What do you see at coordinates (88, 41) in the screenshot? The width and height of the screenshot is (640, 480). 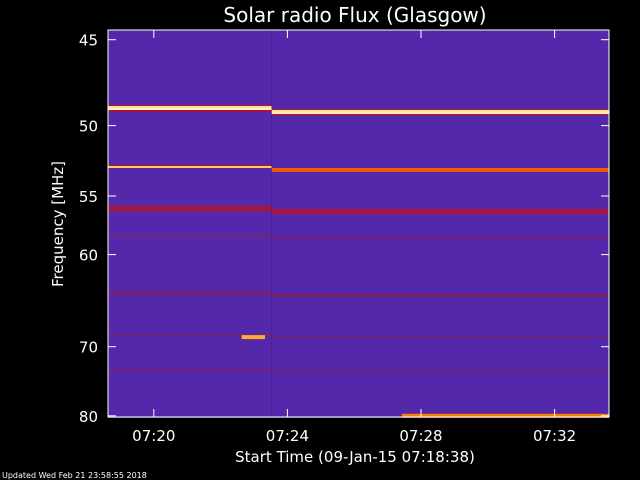 I see `y-tick-label: 45` at bounding box center [88, 41].